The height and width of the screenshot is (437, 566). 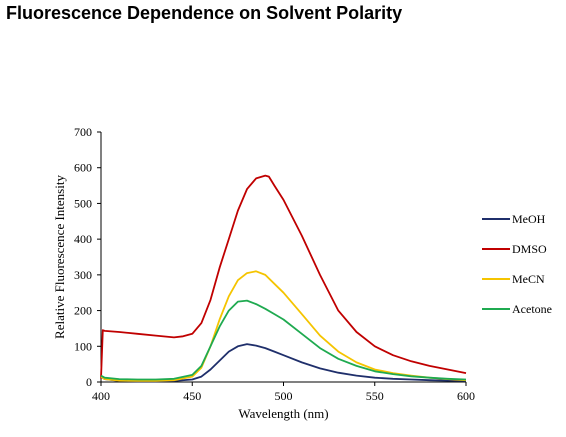 I want to click on x-tick-label: 600, so click(x=466, y=396).